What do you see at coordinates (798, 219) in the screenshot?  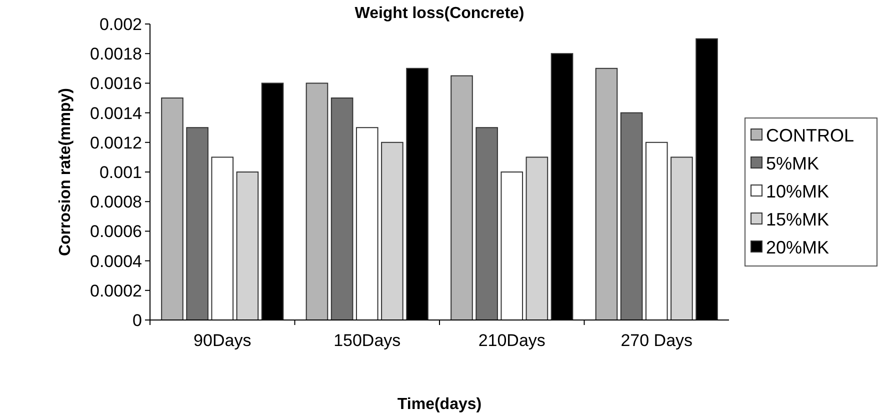 I see `legend-label: 15%MK` at bounding box center [798, 219].